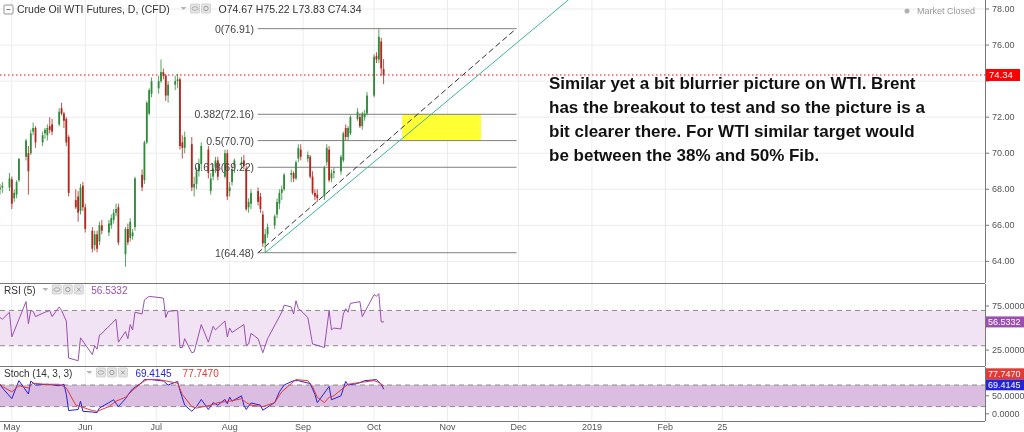  Describe the element at coordinates (1003, 117) in the screenshot. I see `y-tick-label: 72.00` at that location.